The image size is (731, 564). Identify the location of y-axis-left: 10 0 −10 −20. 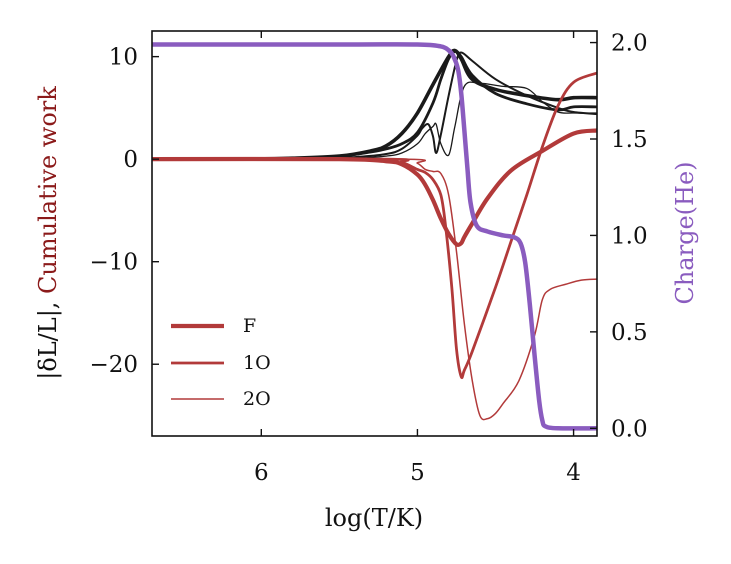
(124, 211).